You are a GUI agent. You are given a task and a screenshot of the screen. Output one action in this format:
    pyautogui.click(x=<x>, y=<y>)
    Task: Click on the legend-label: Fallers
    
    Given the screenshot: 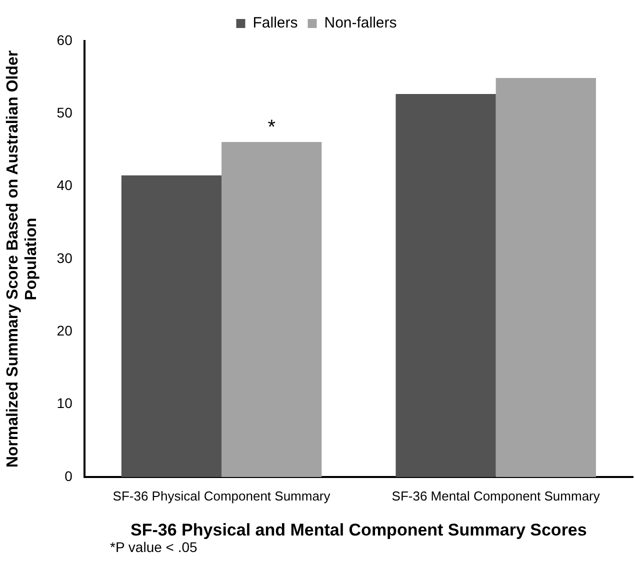 What is the action you would take?
    pyautogui.click(x=275, y=23)
    